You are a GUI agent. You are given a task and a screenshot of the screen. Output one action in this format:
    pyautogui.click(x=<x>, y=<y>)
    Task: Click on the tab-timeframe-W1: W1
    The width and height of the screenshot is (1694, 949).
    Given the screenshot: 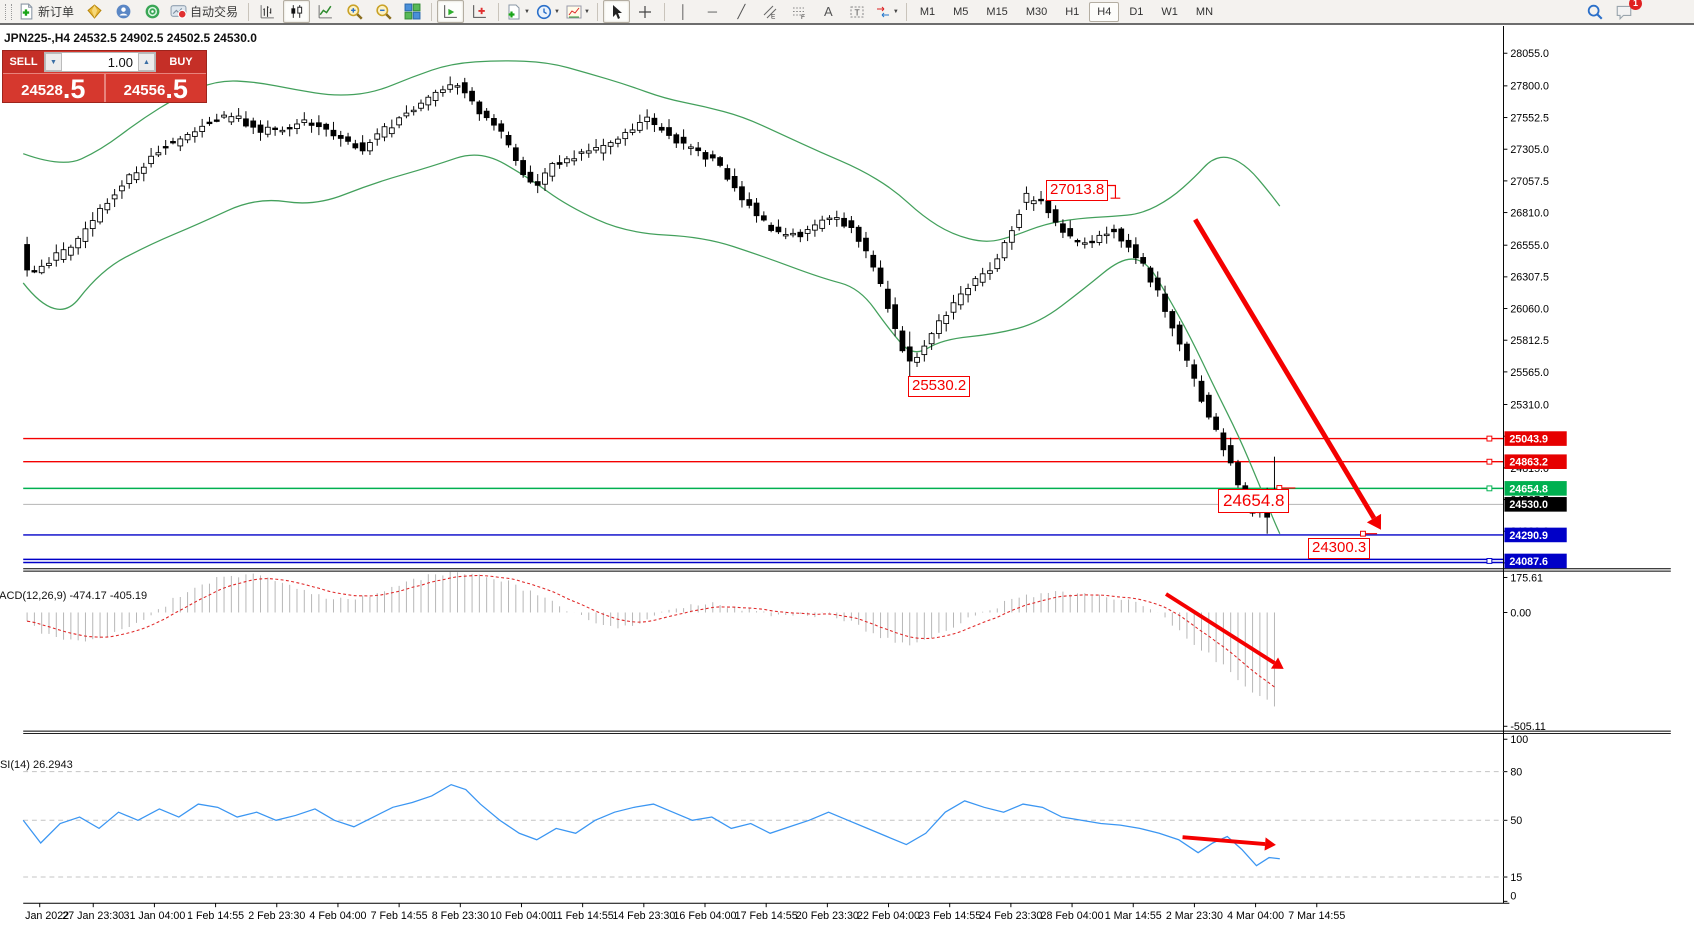 What is the action you would take?
    pyautogui.click(x=1169, y=11)
    